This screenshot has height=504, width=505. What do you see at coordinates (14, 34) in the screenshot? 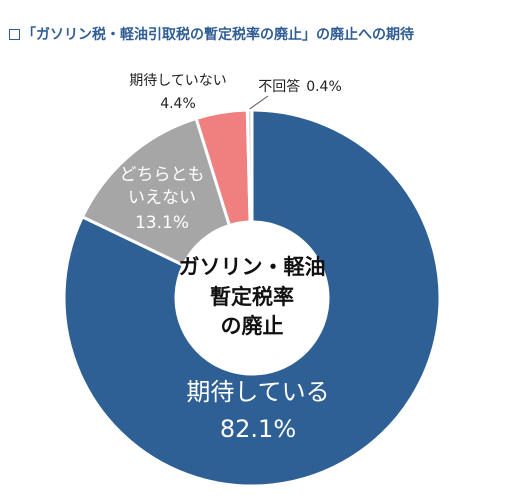
I see `title-square-icon` at bounding box center [14, 34].